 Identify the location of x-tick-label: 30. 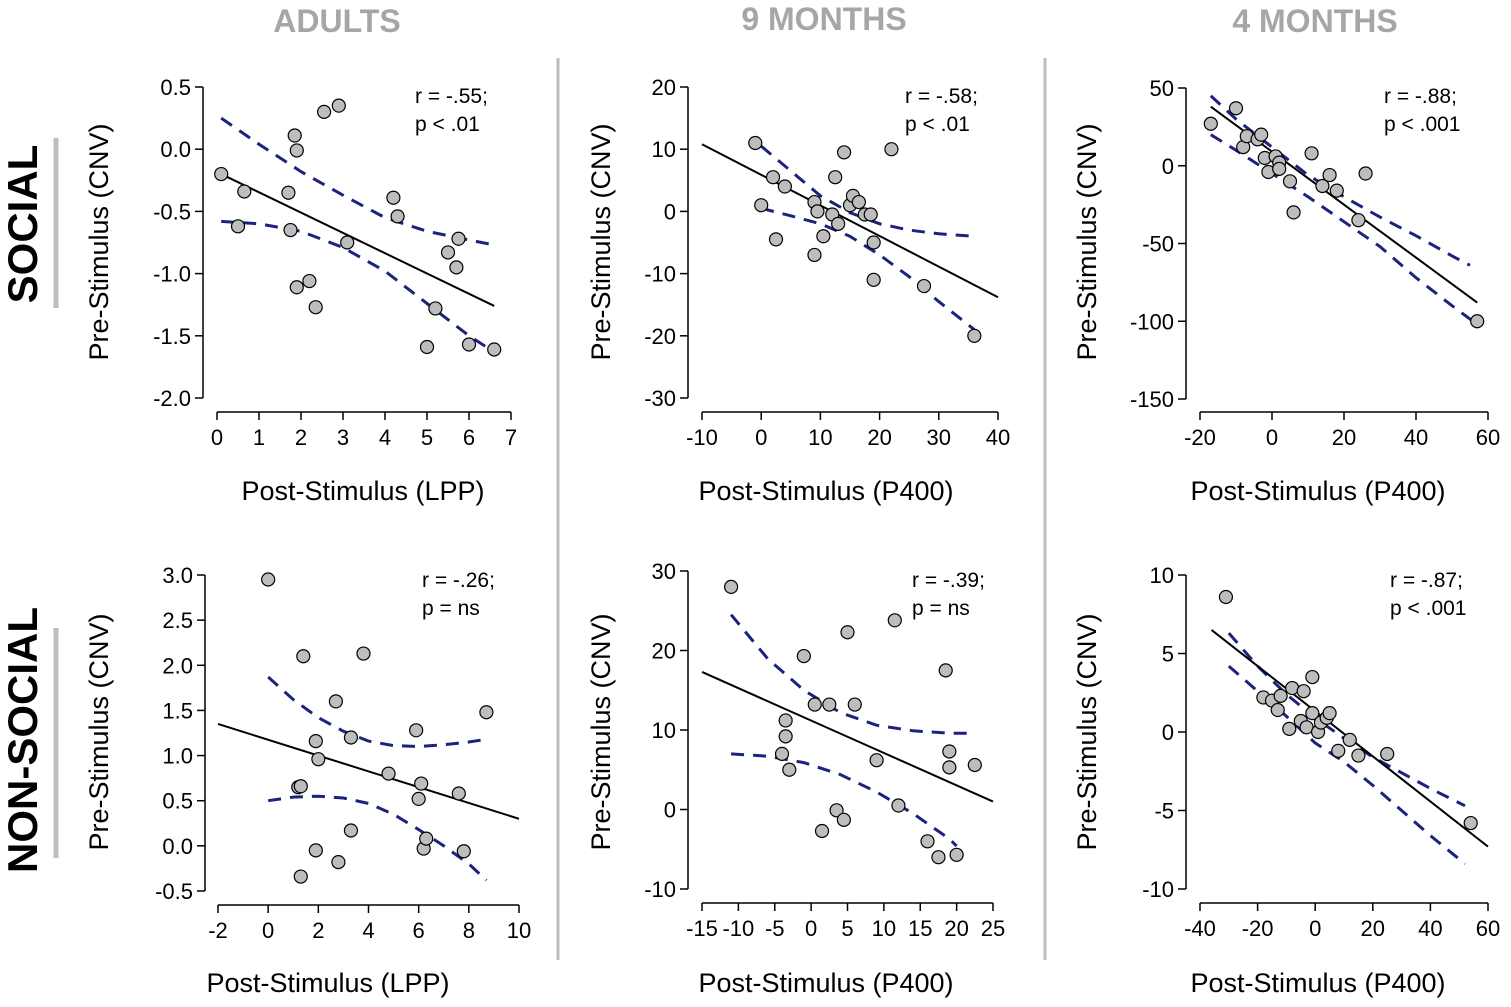
(939, 437).